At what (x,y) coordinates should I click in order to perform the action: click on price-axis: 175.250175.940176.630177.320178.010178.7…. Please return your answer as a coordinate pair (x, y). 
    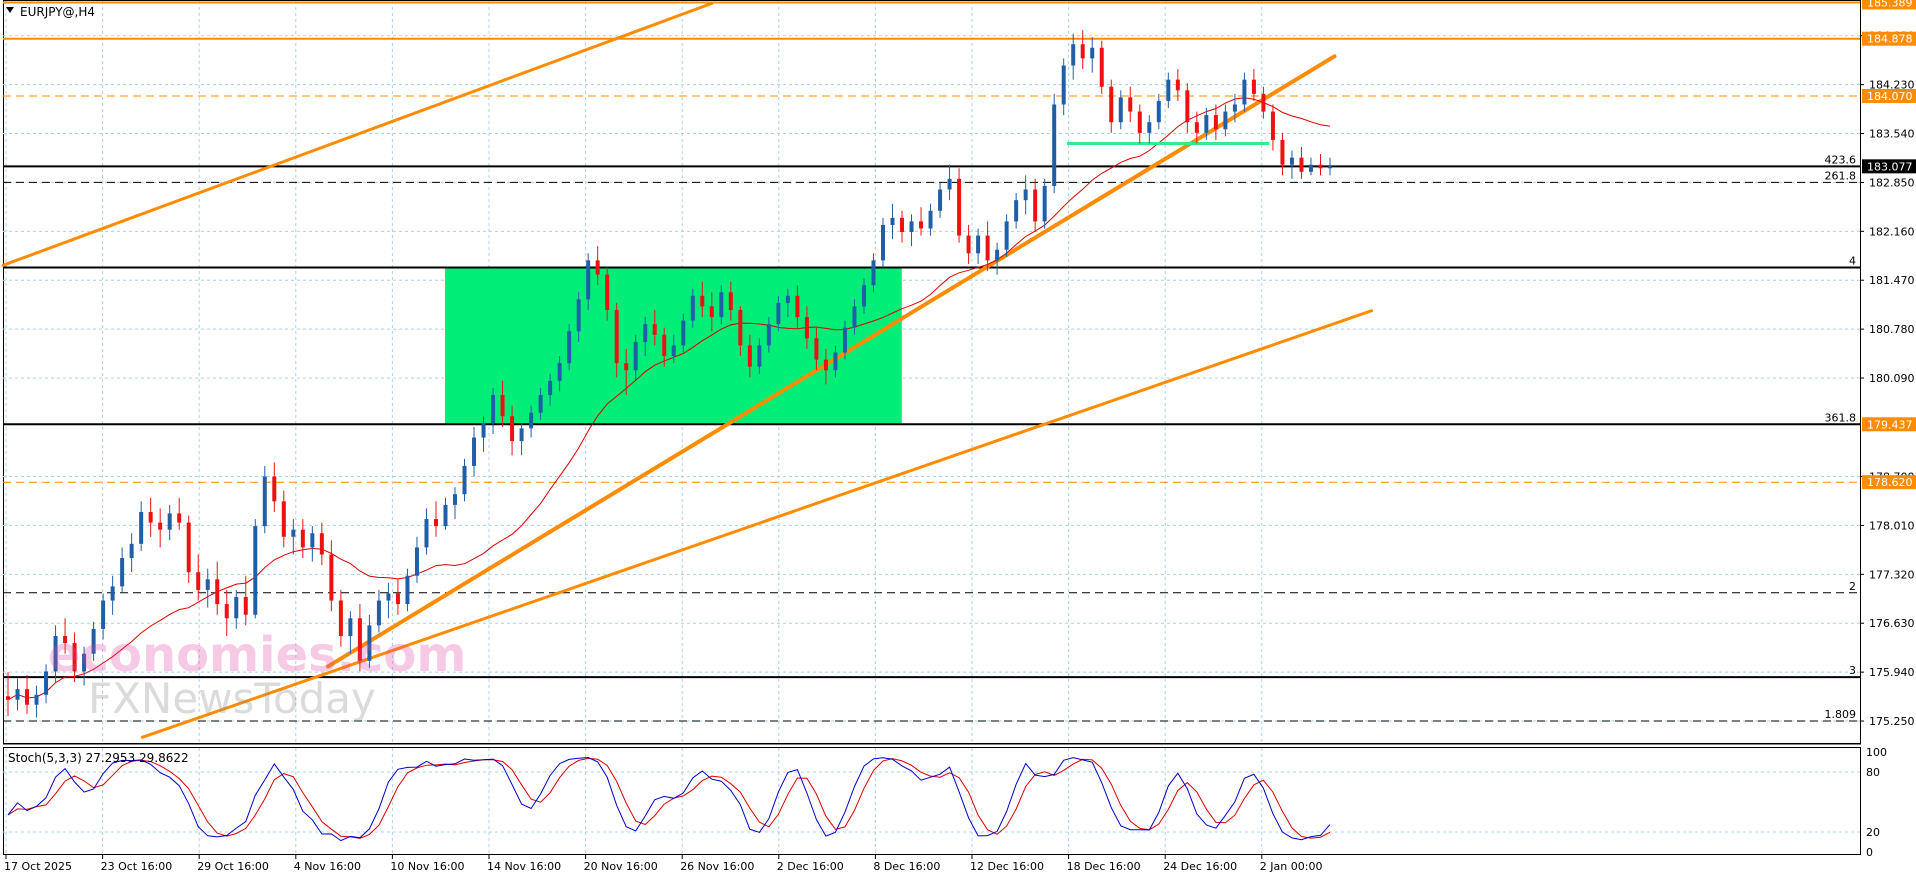
    Looking at the image, I should click on (1888, 429).